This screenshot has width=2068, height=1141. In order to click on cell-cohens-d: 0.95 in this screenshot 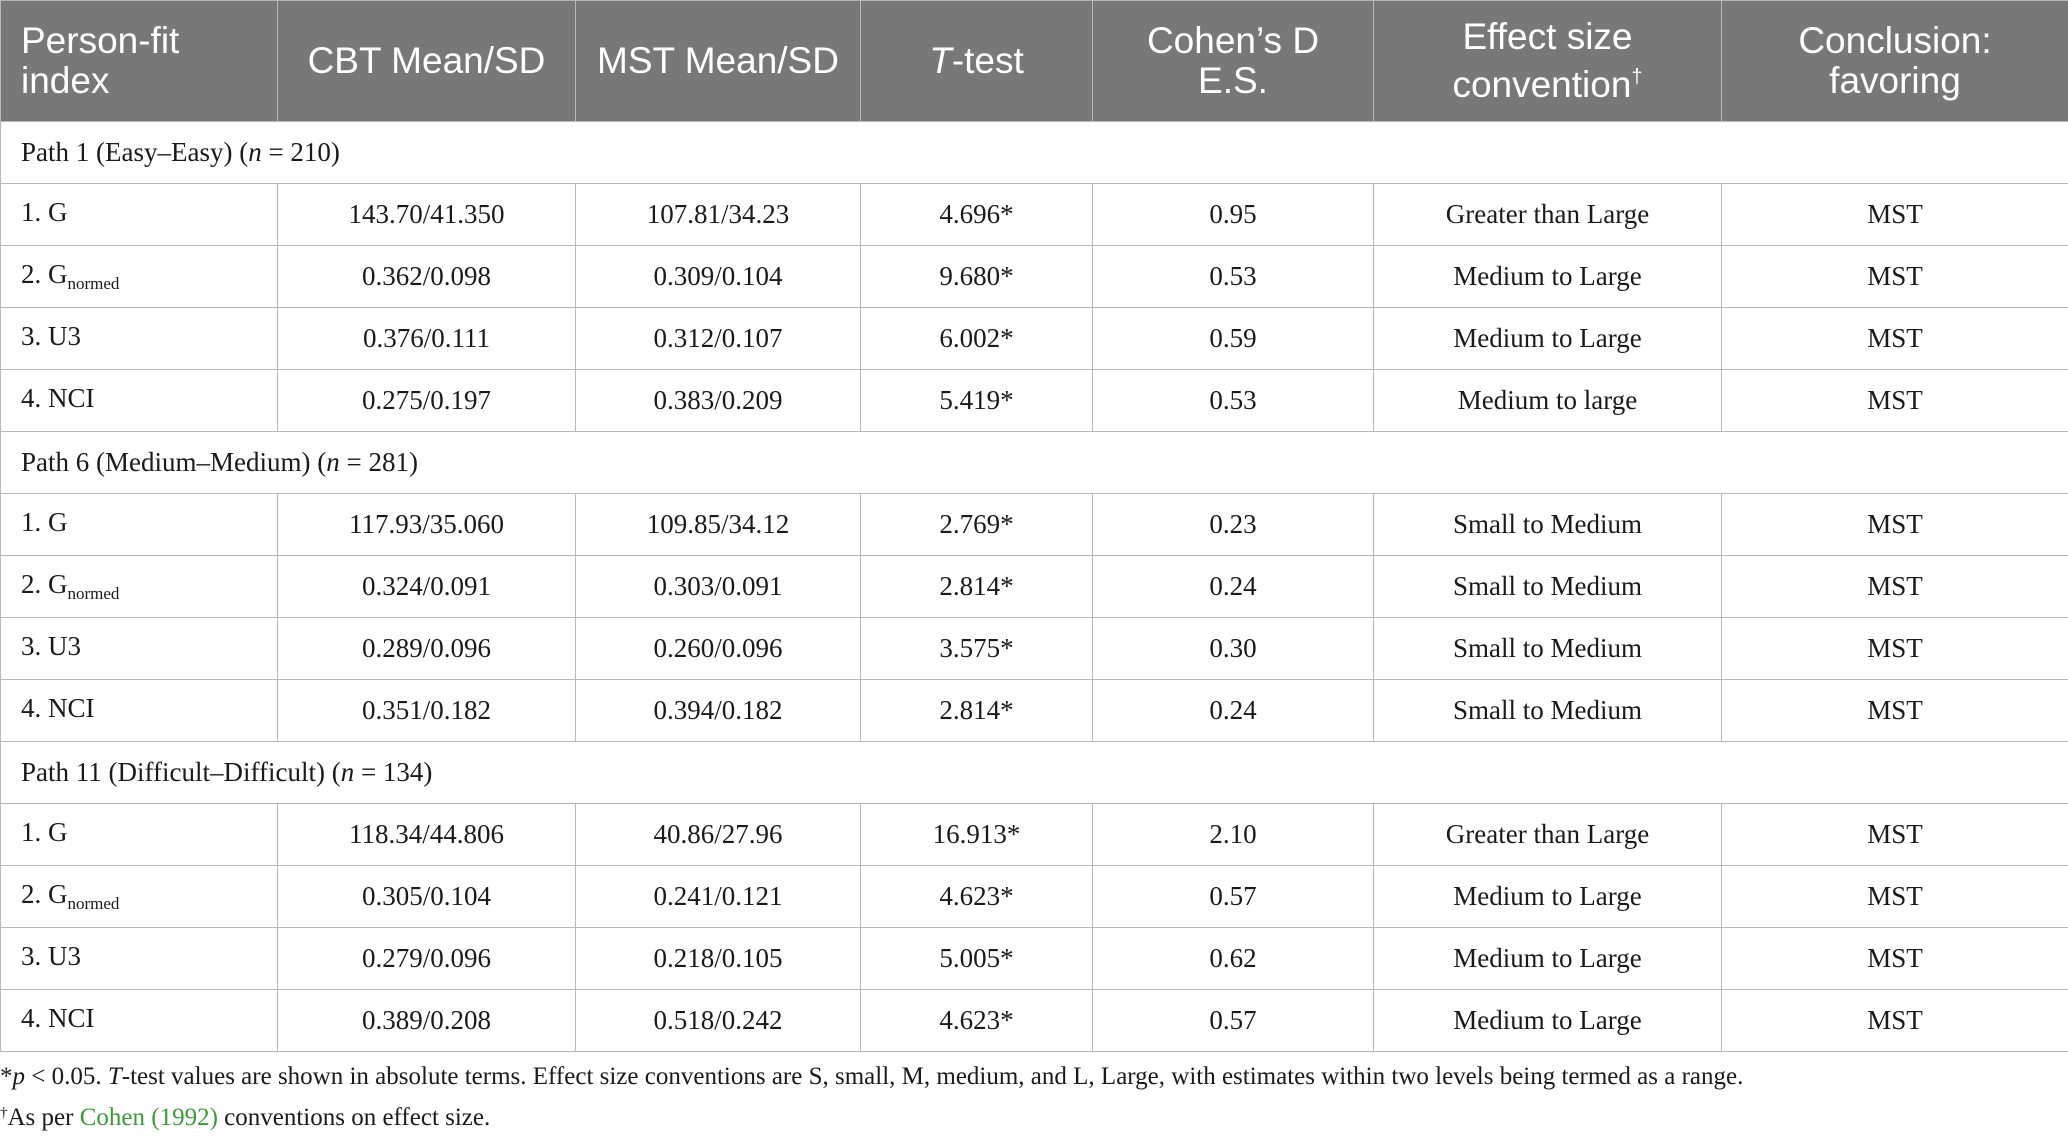, I will do `click(1233, 214)`.